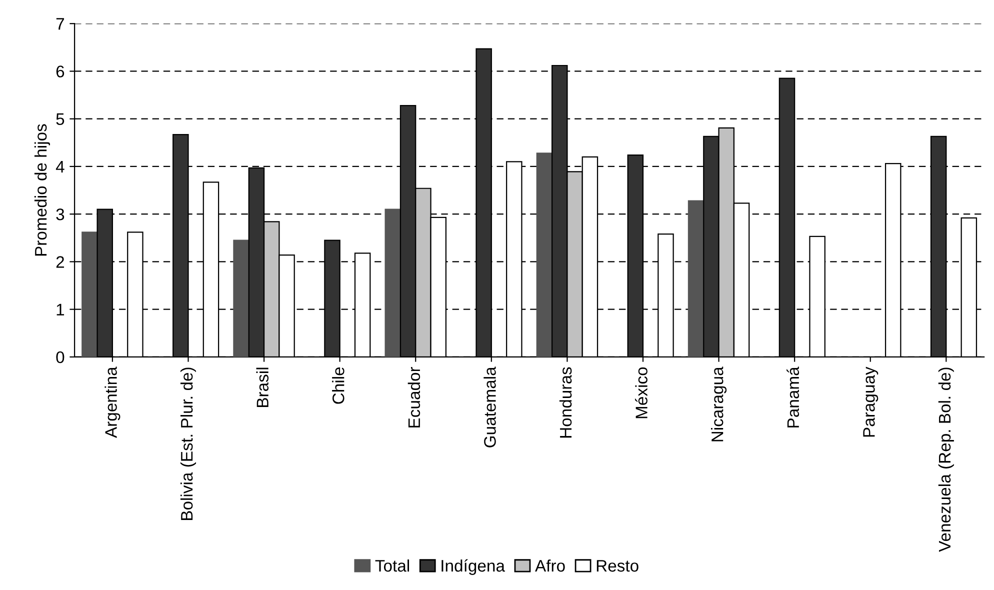  What do you see at coordinates (188, 444) in the screenshot?
I see `x-tick-label: Bolivia (Est. Plur. de)` at bounding box center [188, 444].